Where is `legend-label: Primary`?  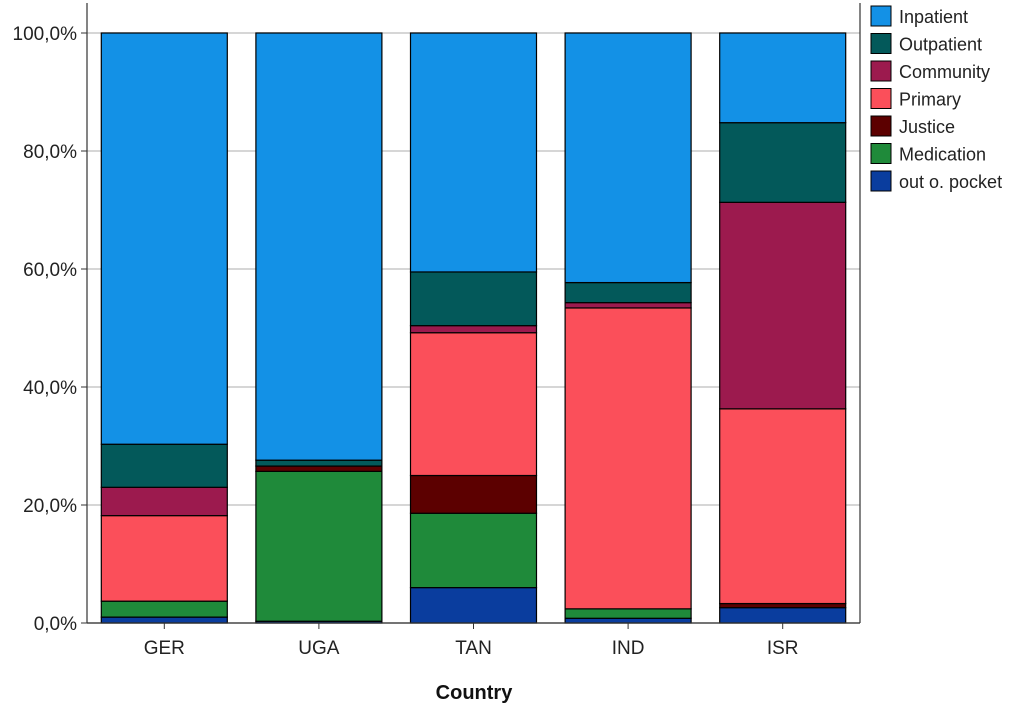
legend-label: Primary is located at coordinates (930, 100).